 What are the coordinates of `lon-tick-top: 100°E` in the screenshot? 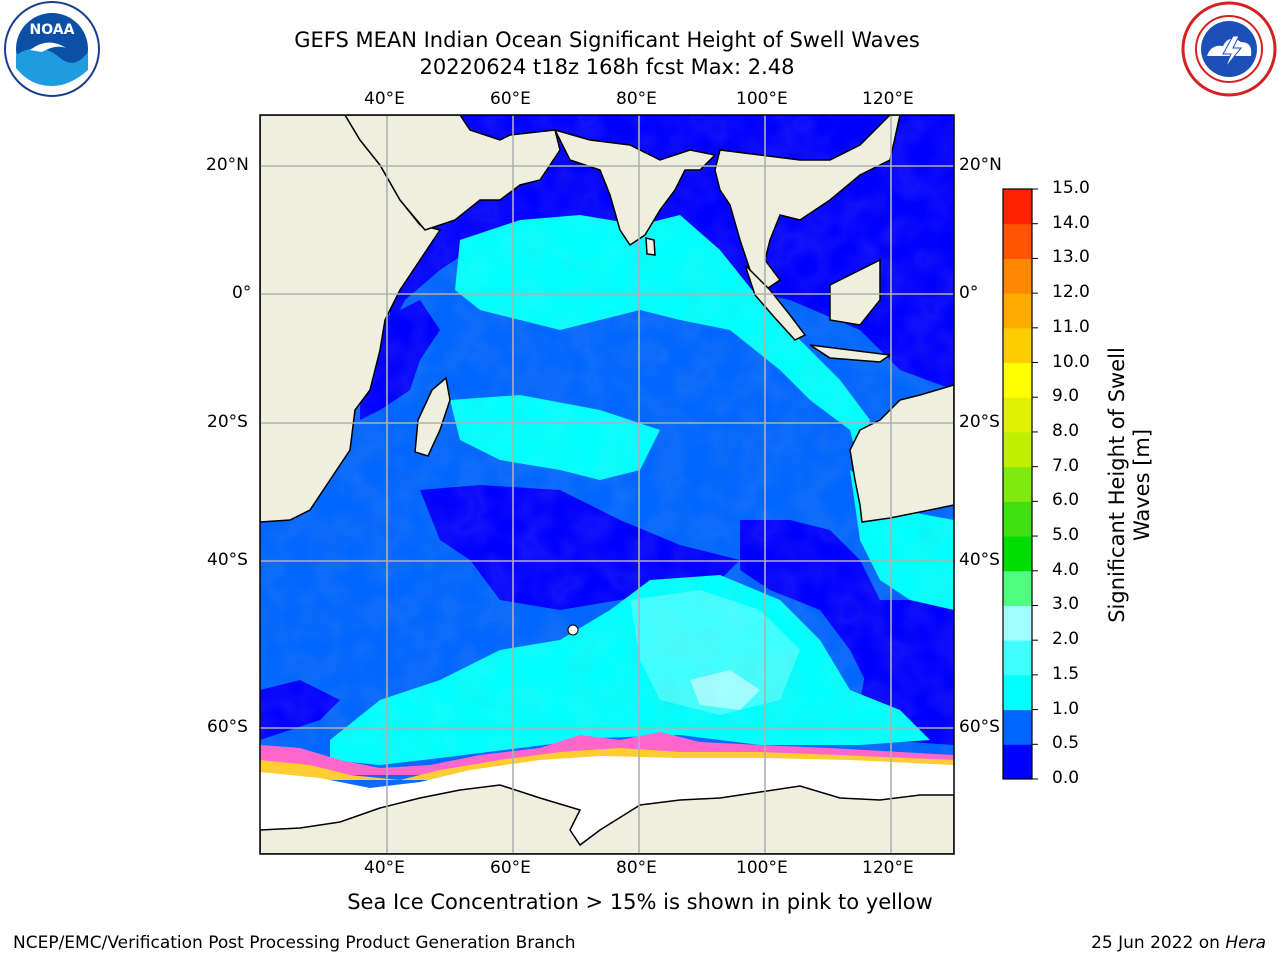 It's located at (762, 99).